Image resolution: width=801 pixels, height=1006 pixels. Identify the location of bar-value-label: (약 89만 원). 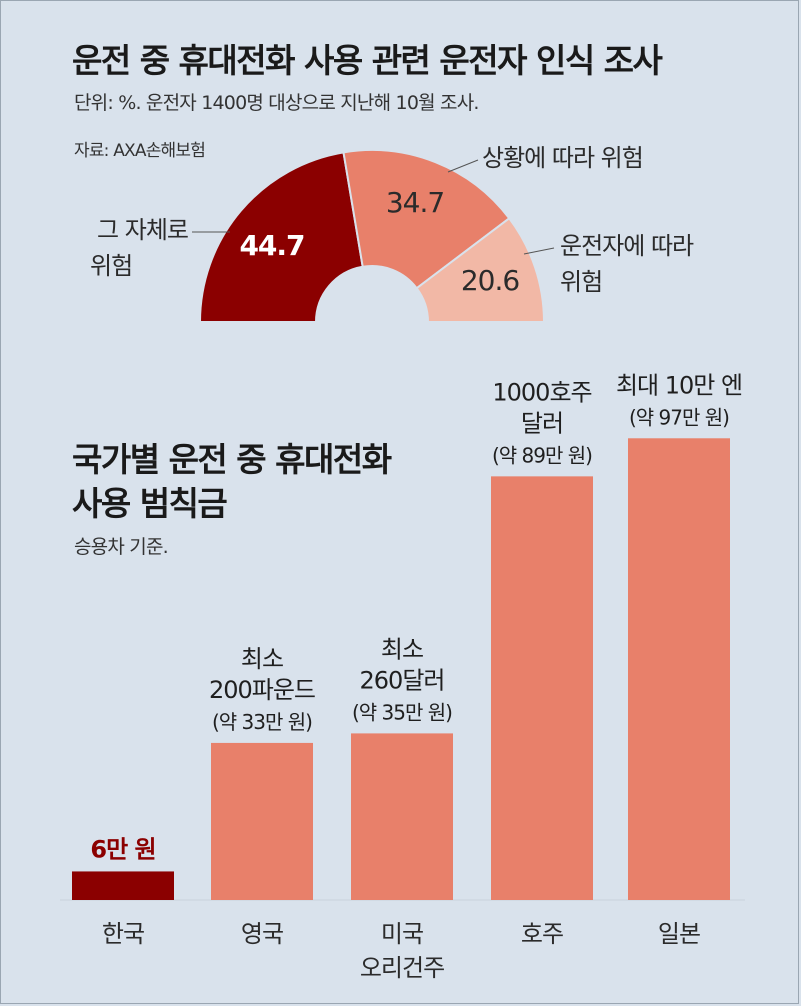
(542, 455).